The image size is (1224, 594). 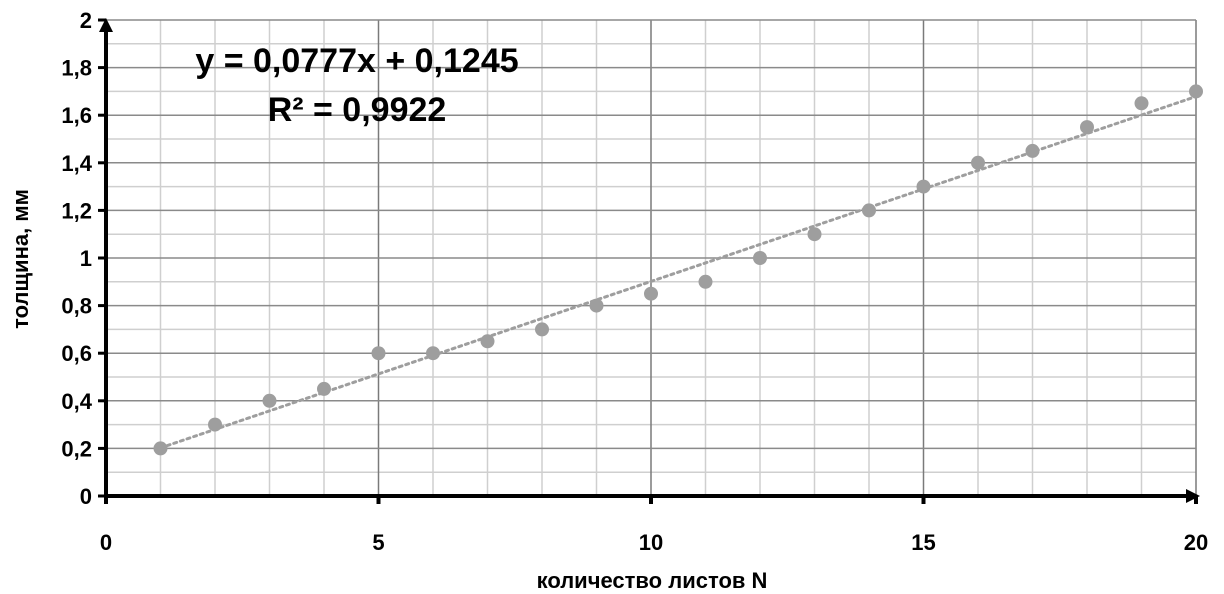 I want to click on x-tick-label: 10, so click(x=651, y=542).